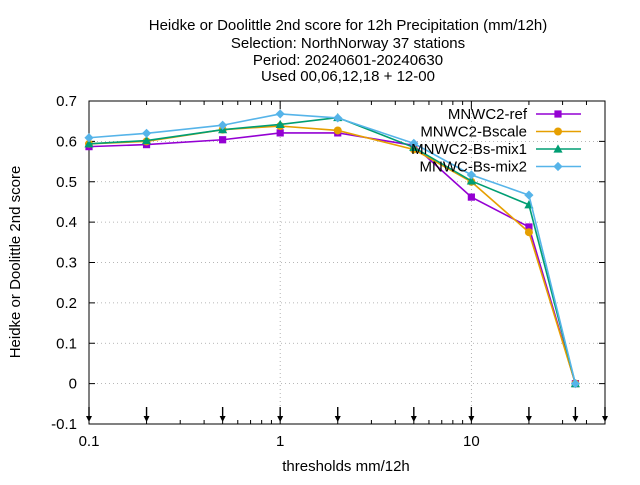 The width and height of the screenshot is (640, 485). What do you see at coordinates (469, 149) in the screenshot?
I see `legend-label: MNWC2-Bs-mix1` at bounding box center [469, 149].